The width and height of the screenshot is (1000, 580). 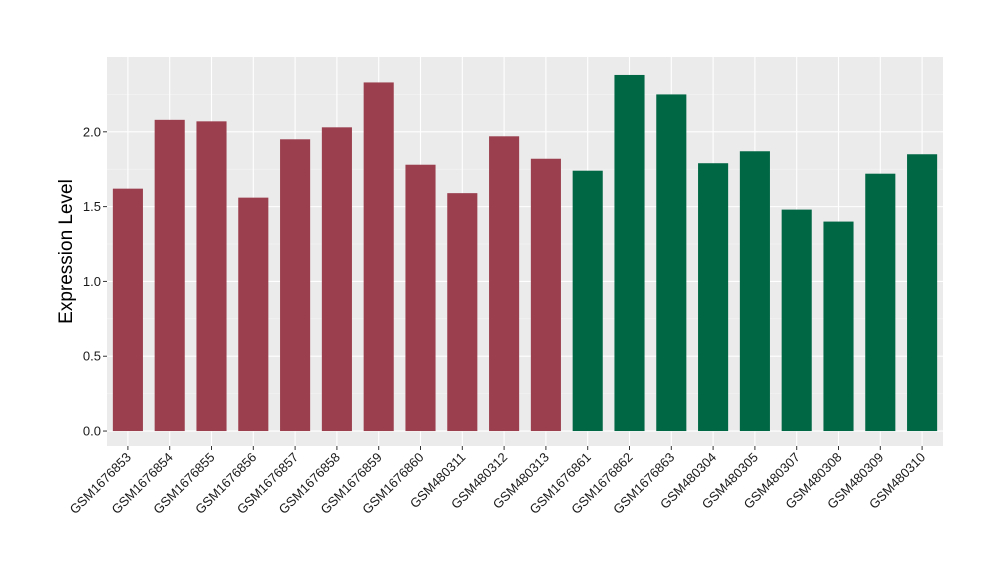 I want to click on y-tick-label: 1.0, so click(x=92, y=281).